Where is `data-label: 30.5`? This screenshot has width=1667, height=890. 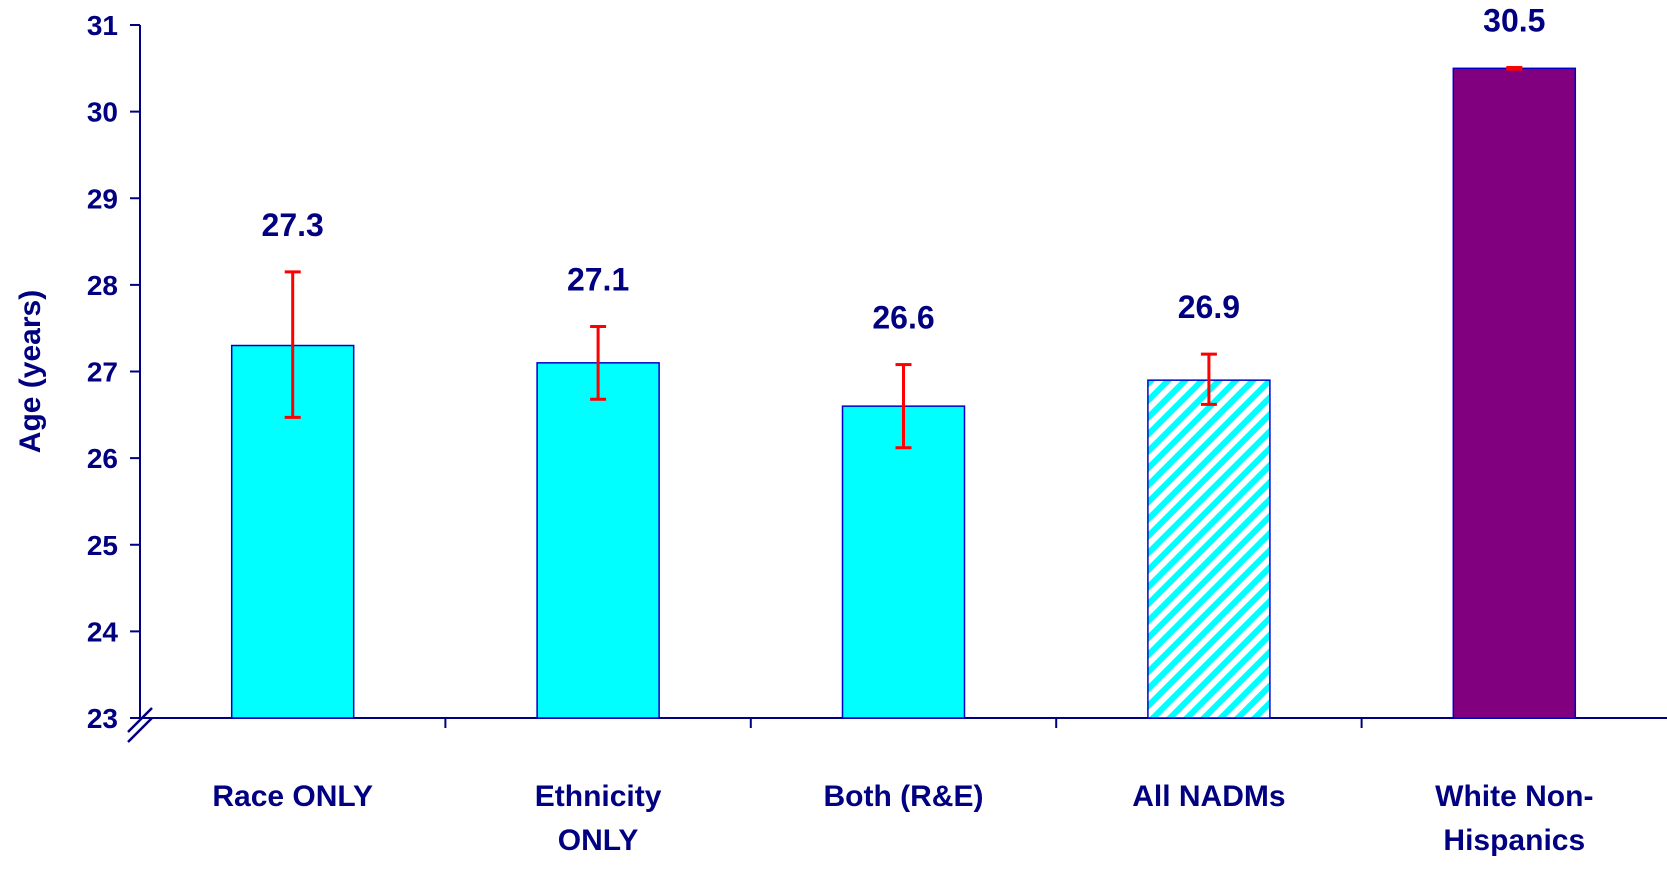
data-label: 30.5 is located at coordinates (1514, 20).